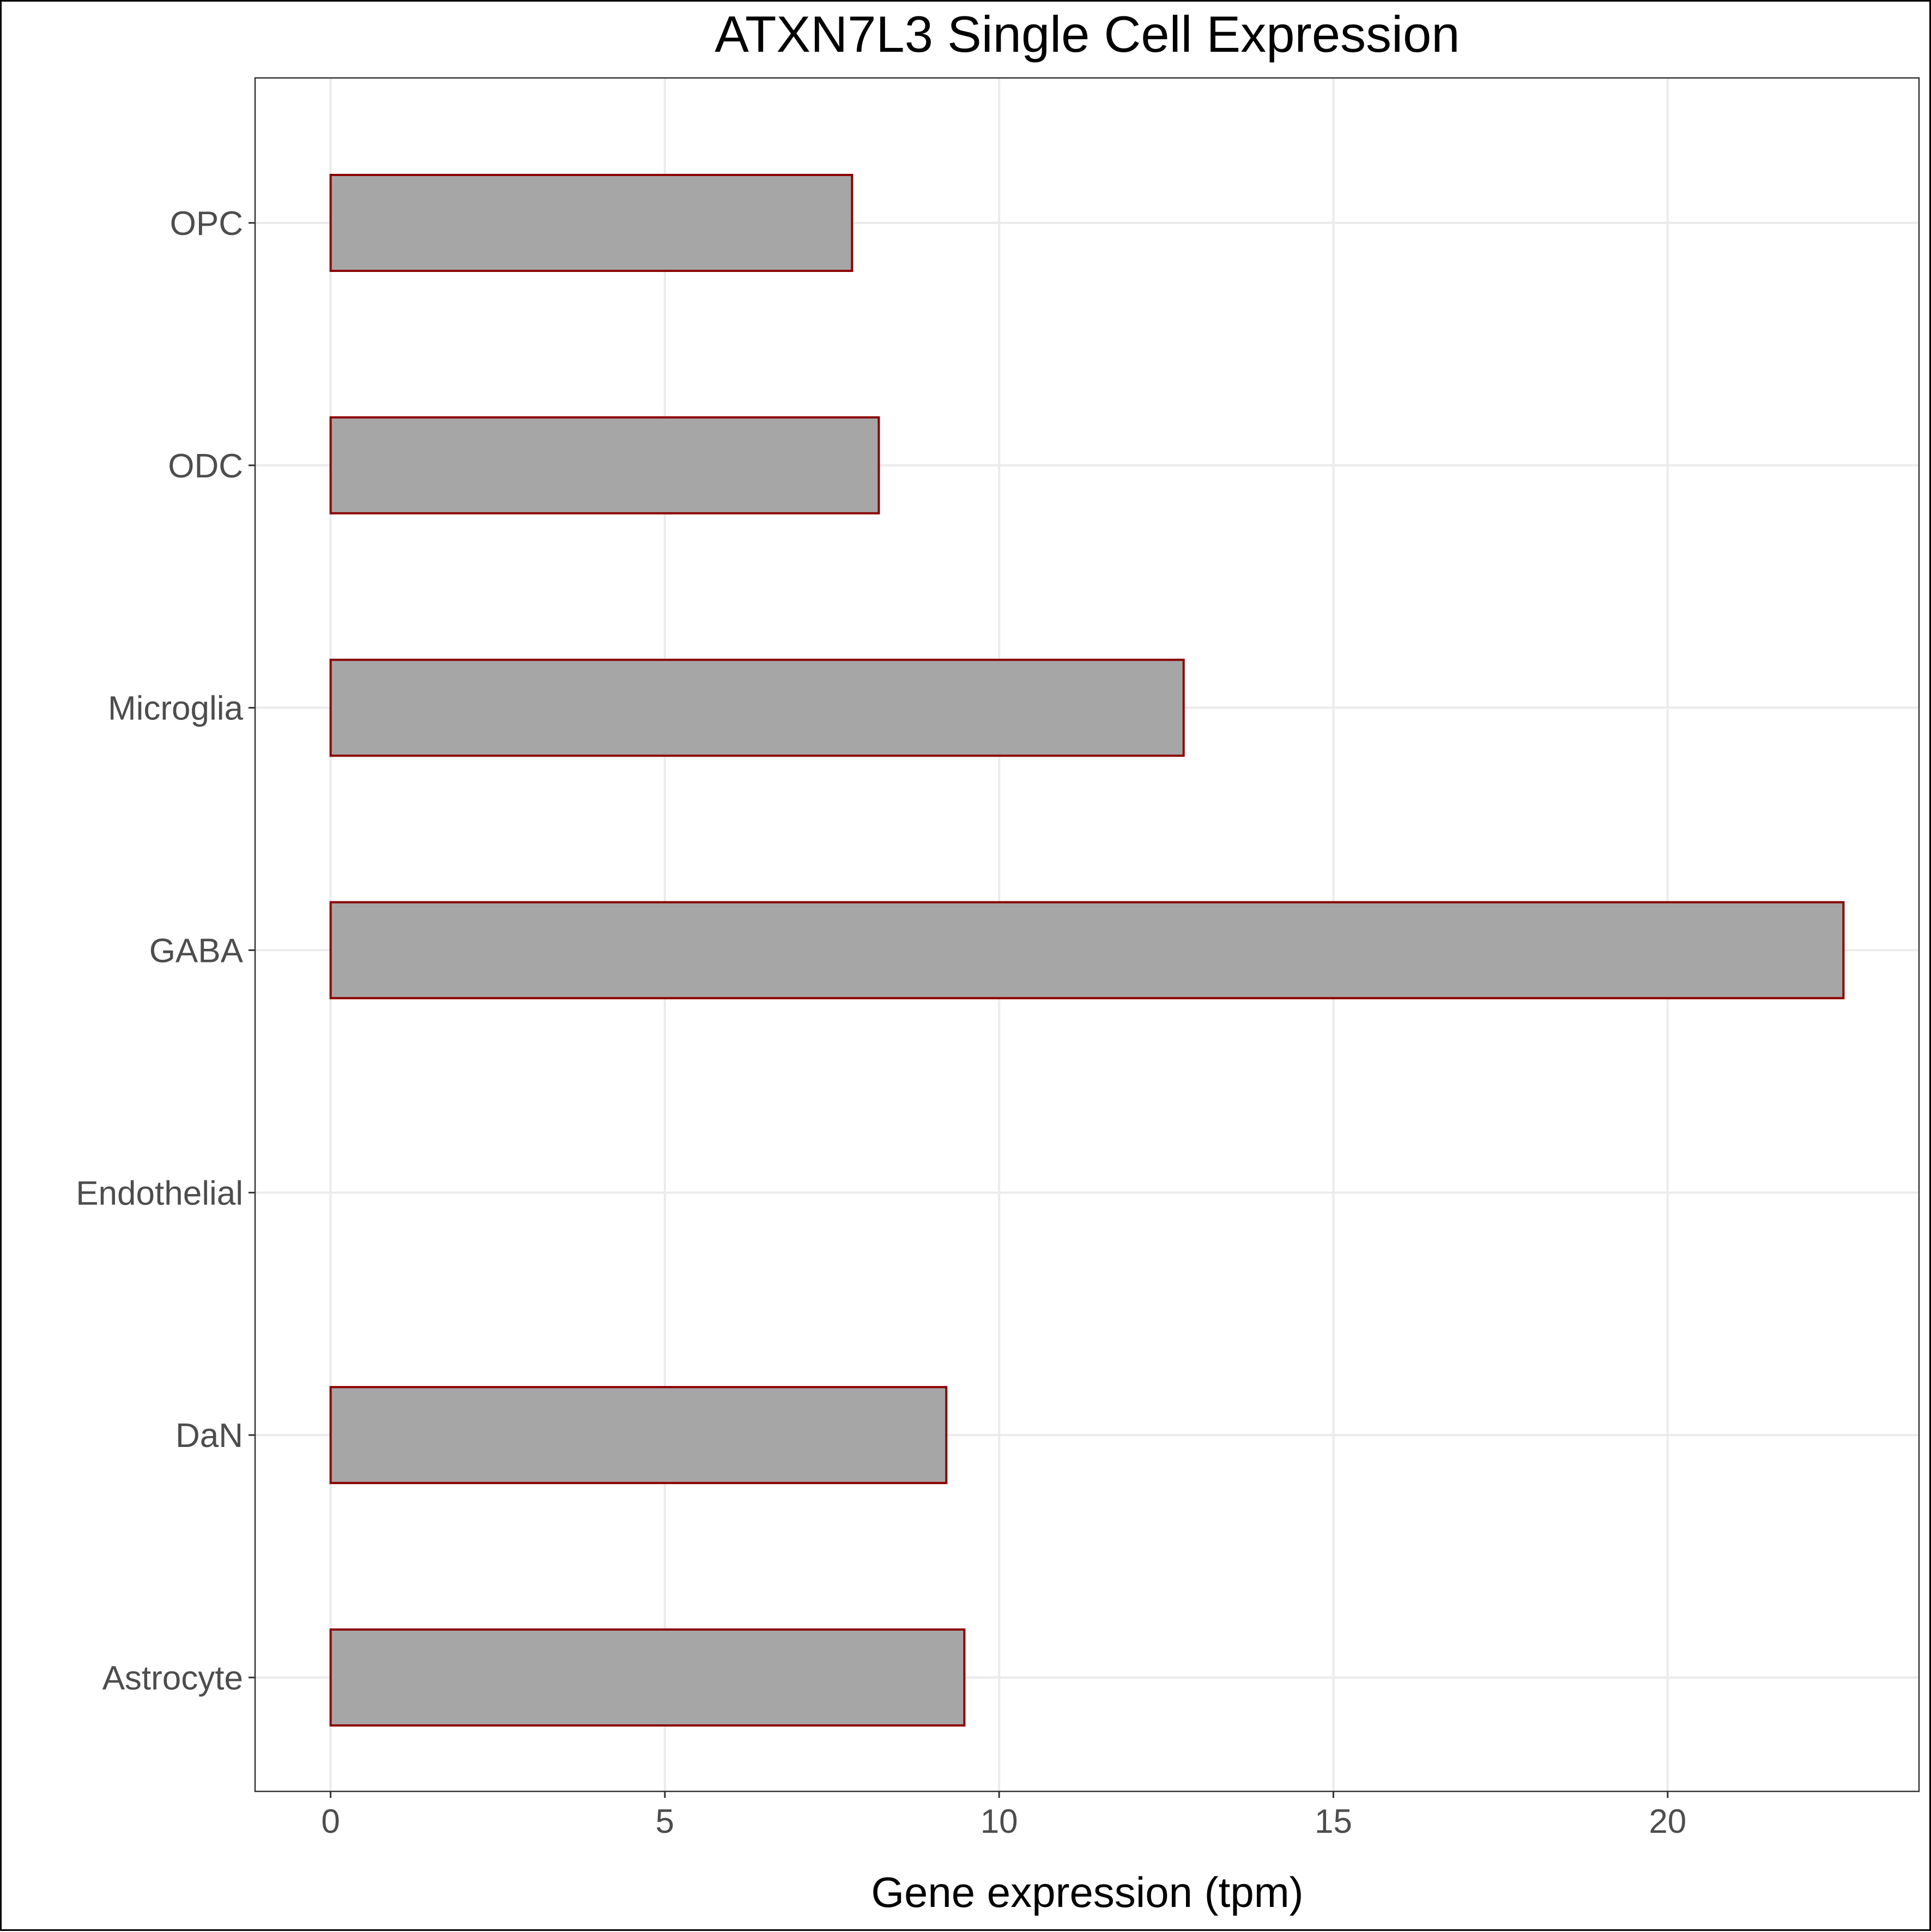  I want to click on bar-dan, so click(638, 1435).